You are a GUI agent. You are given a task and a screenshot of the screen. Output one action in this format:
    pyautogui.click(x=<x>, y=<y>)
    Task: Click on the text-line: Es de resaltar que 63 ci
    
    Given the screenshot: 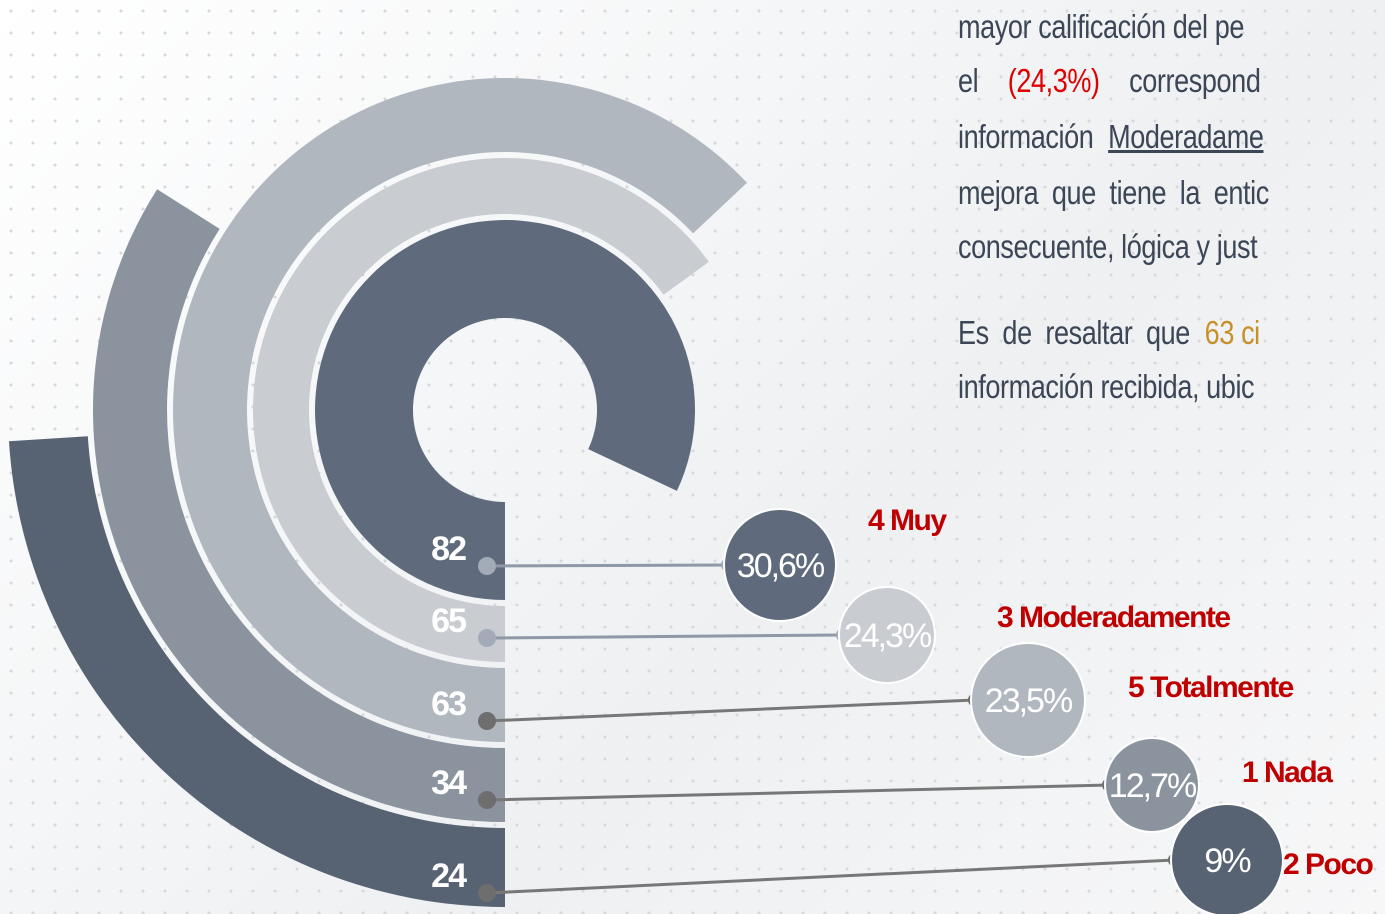 What is the action you would take?
    pyautogui.click(x=1116, y=333)
    